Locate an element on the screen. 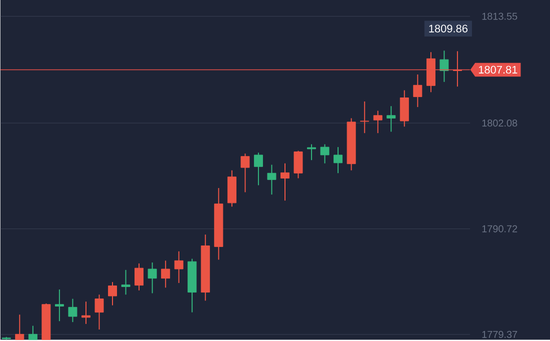 This screenshot has height=341, width=550. y-tick-label: 1813.55 is located at coordinates (500, 16).